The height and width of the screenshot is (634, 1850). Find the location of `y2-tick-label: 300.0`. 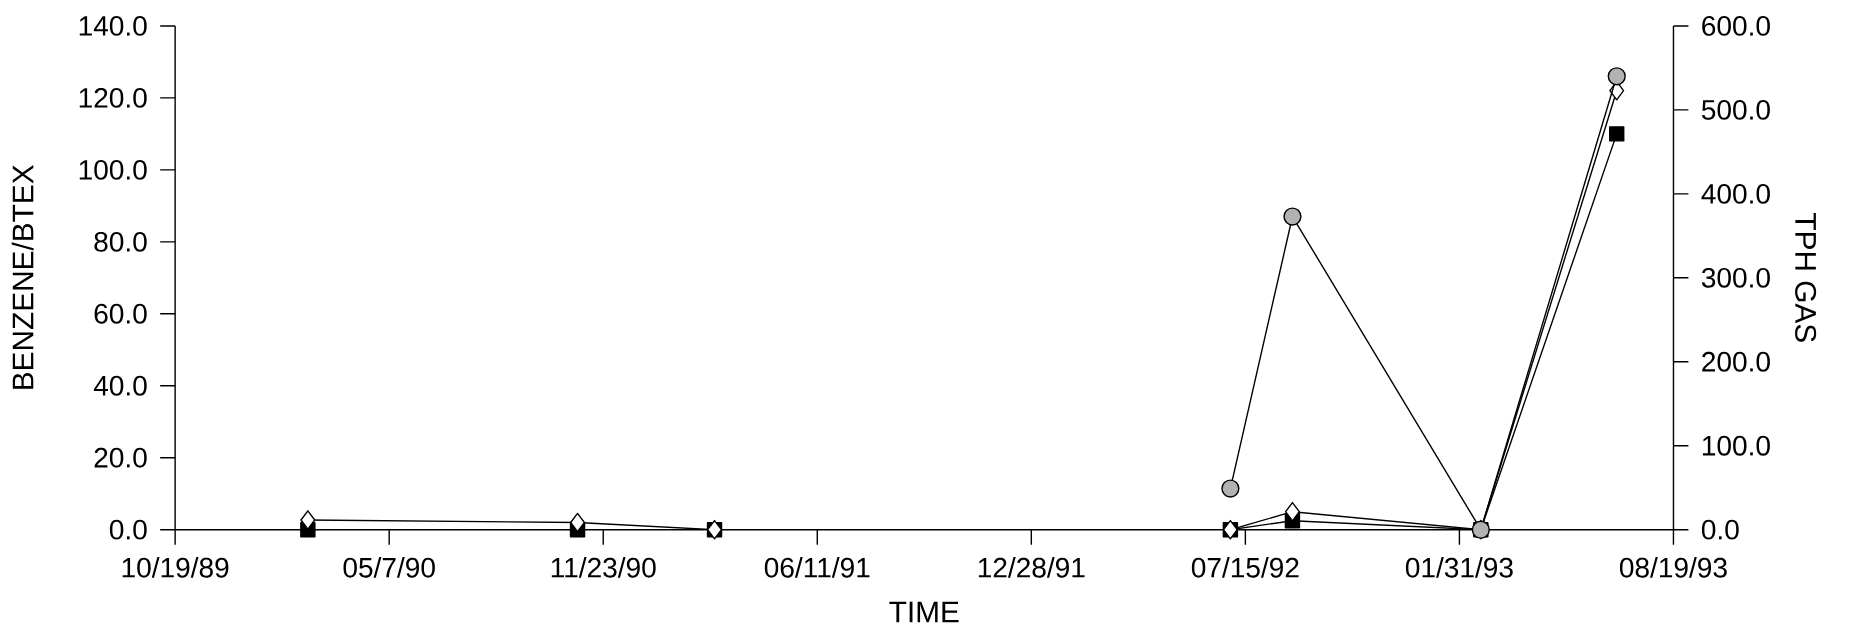

y2-tick-label: 300.0 is located at coordinates (1735, 277).